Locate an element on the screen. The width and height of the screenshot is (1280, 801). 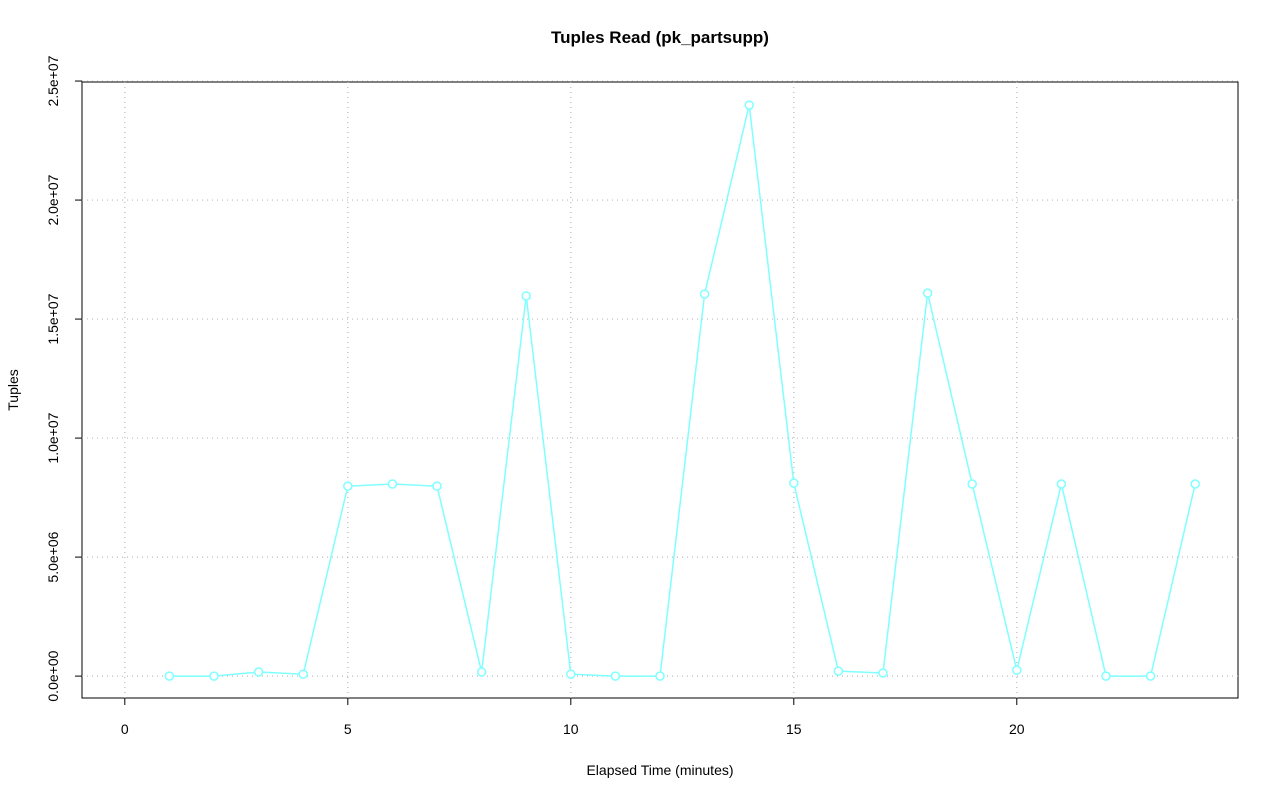
x-tick-label: 10 is located at coordinates (571, 729).